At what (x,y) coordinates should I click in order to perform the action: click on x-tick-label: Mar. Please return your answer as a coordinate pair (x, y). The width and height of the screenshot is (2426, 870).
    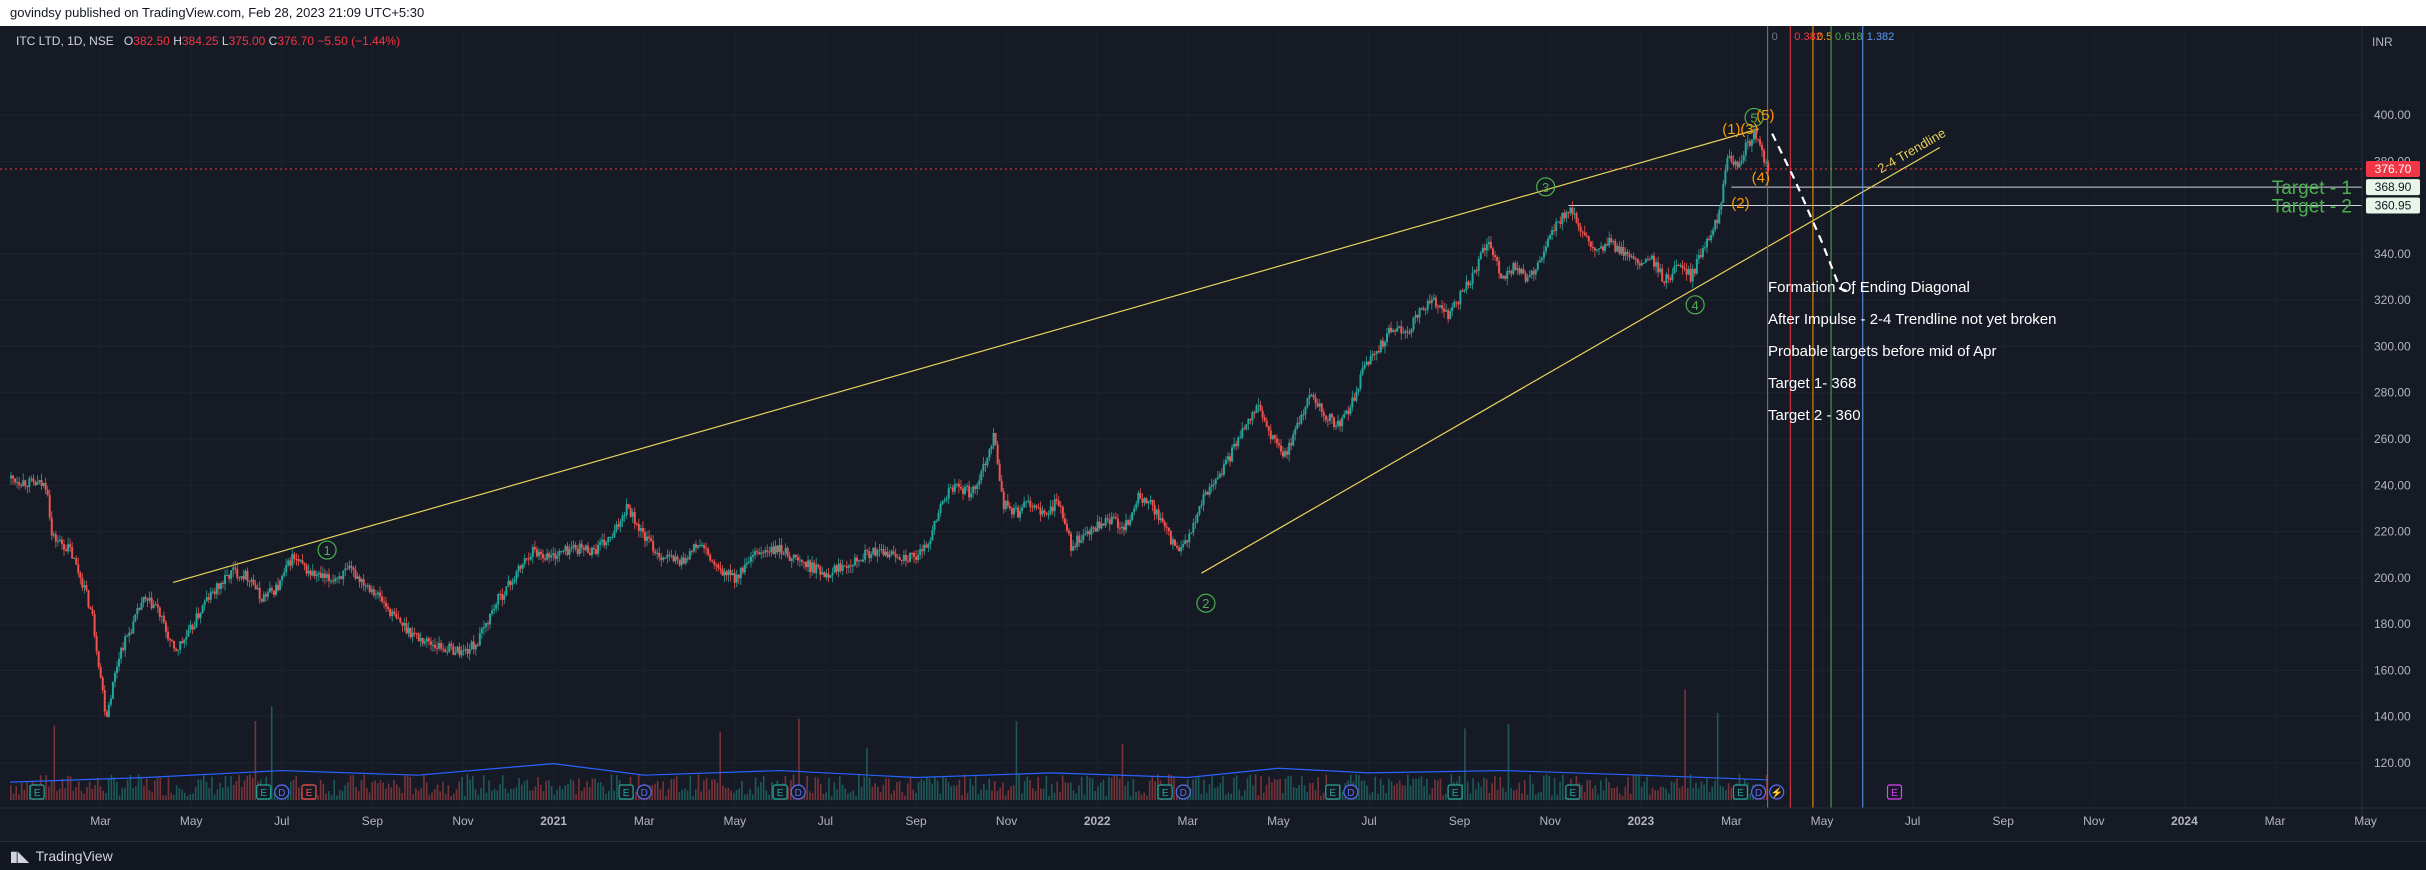
    Looking at the image, I should click on (2275, 821).